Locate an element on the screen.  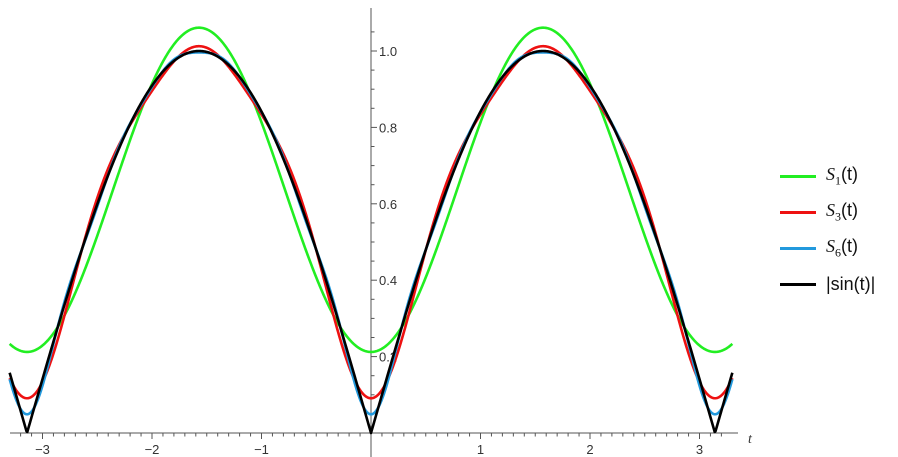
x-tick-label: −2 is located at coordinates (152, 449).